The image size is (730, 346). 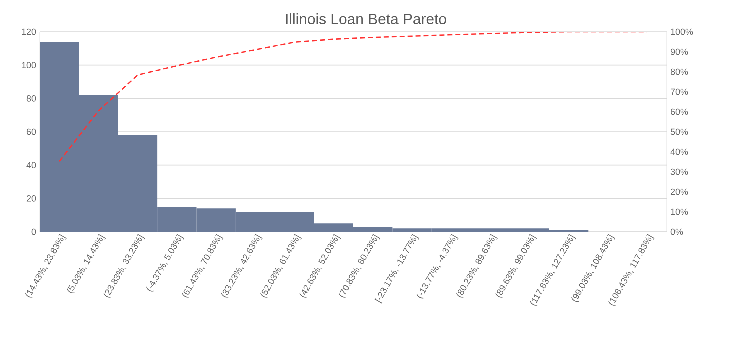 I want to click on y2-tick-label: 10%, so click(x=679, y=212).